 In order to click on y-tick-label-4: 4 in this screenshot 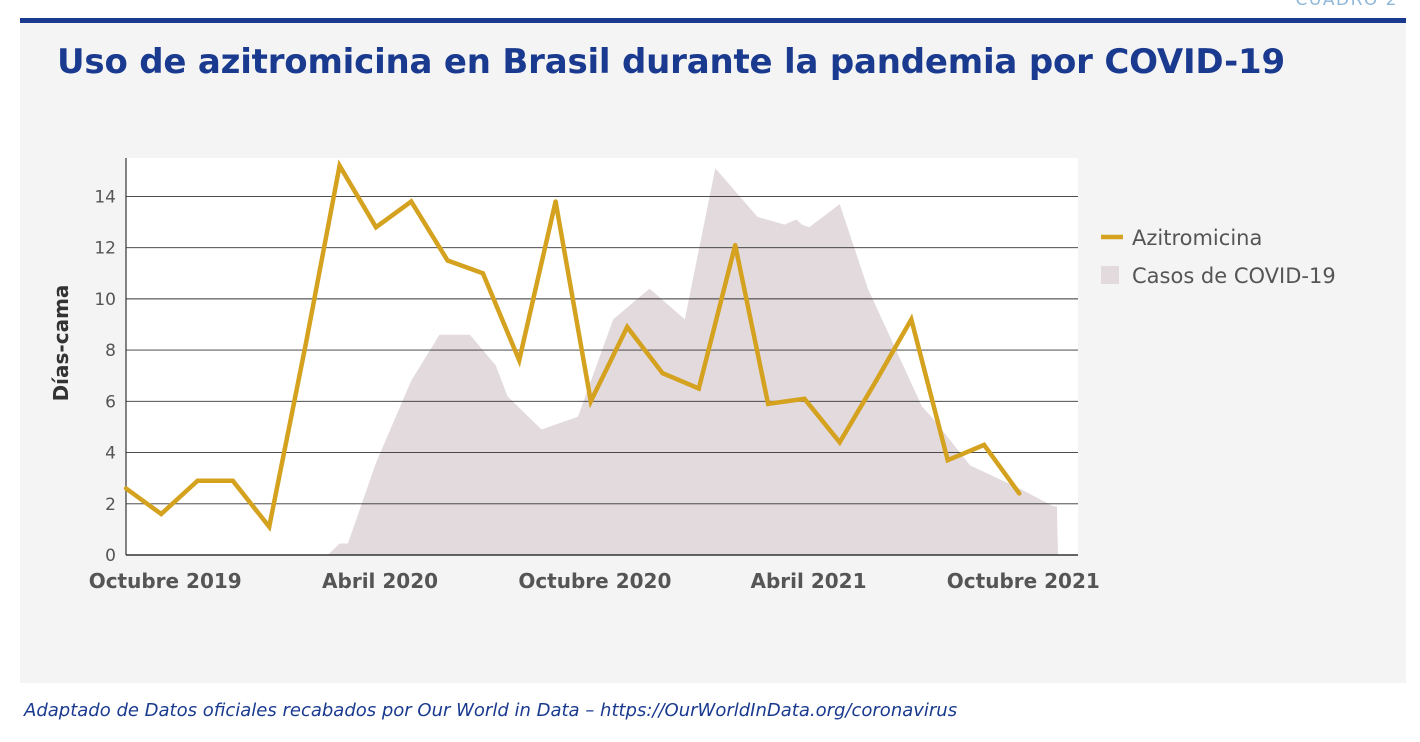, I will do `click(110, 454)`.